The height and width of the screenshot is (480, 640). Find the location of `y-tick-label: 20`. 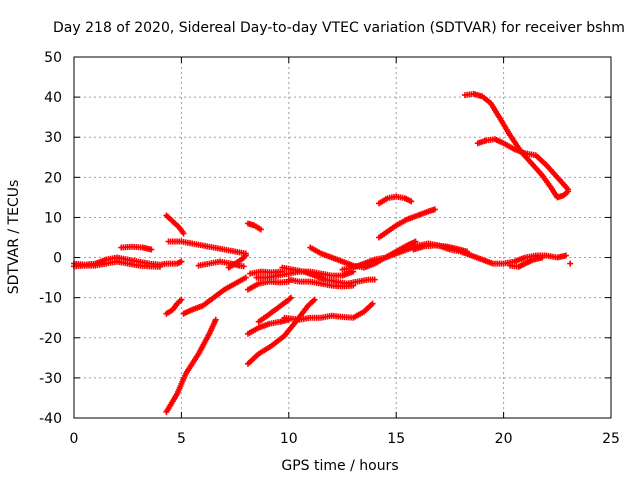

y-tick-label: 20 is located at coordinates (53, 178).